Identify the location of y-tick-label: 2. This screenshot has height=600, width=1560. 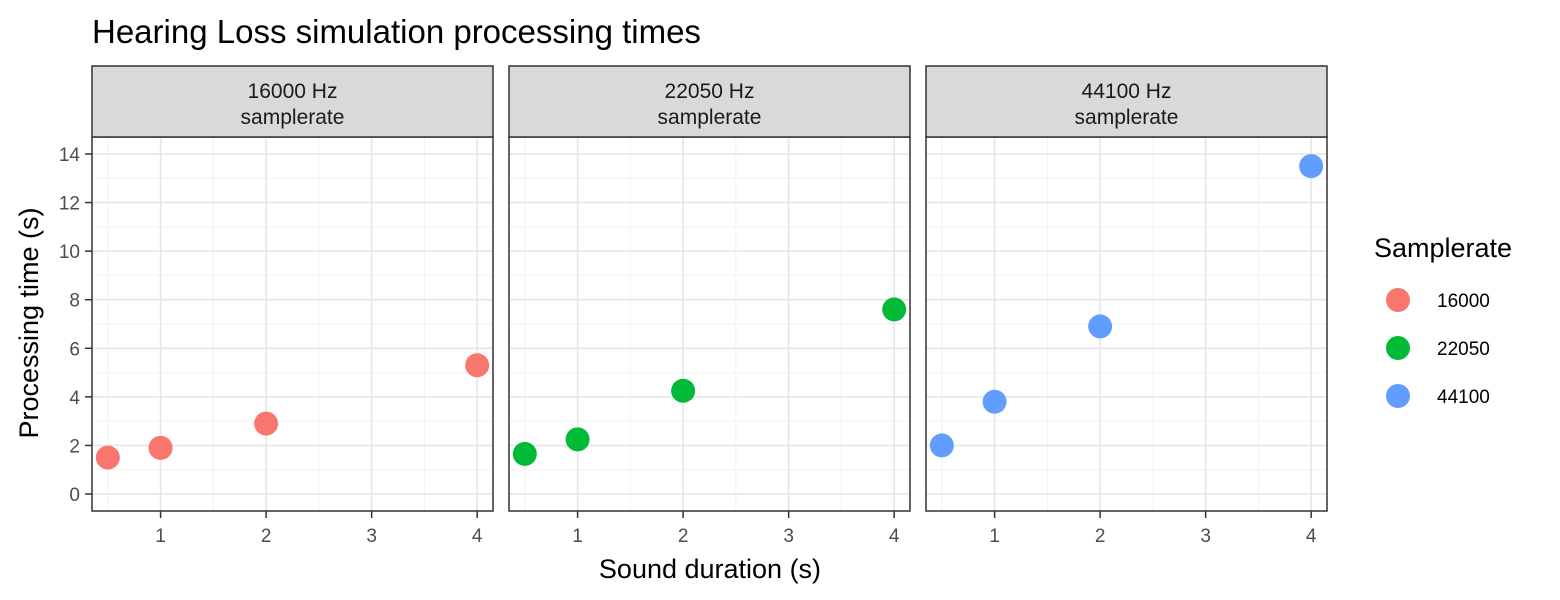
(74, 446).